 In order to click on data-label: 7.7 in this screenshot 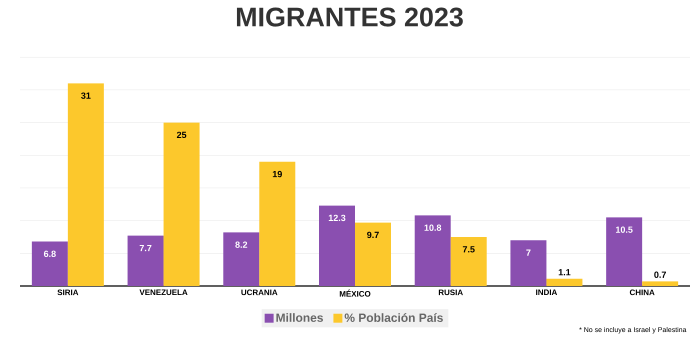, I will do `click(146, 248)`.